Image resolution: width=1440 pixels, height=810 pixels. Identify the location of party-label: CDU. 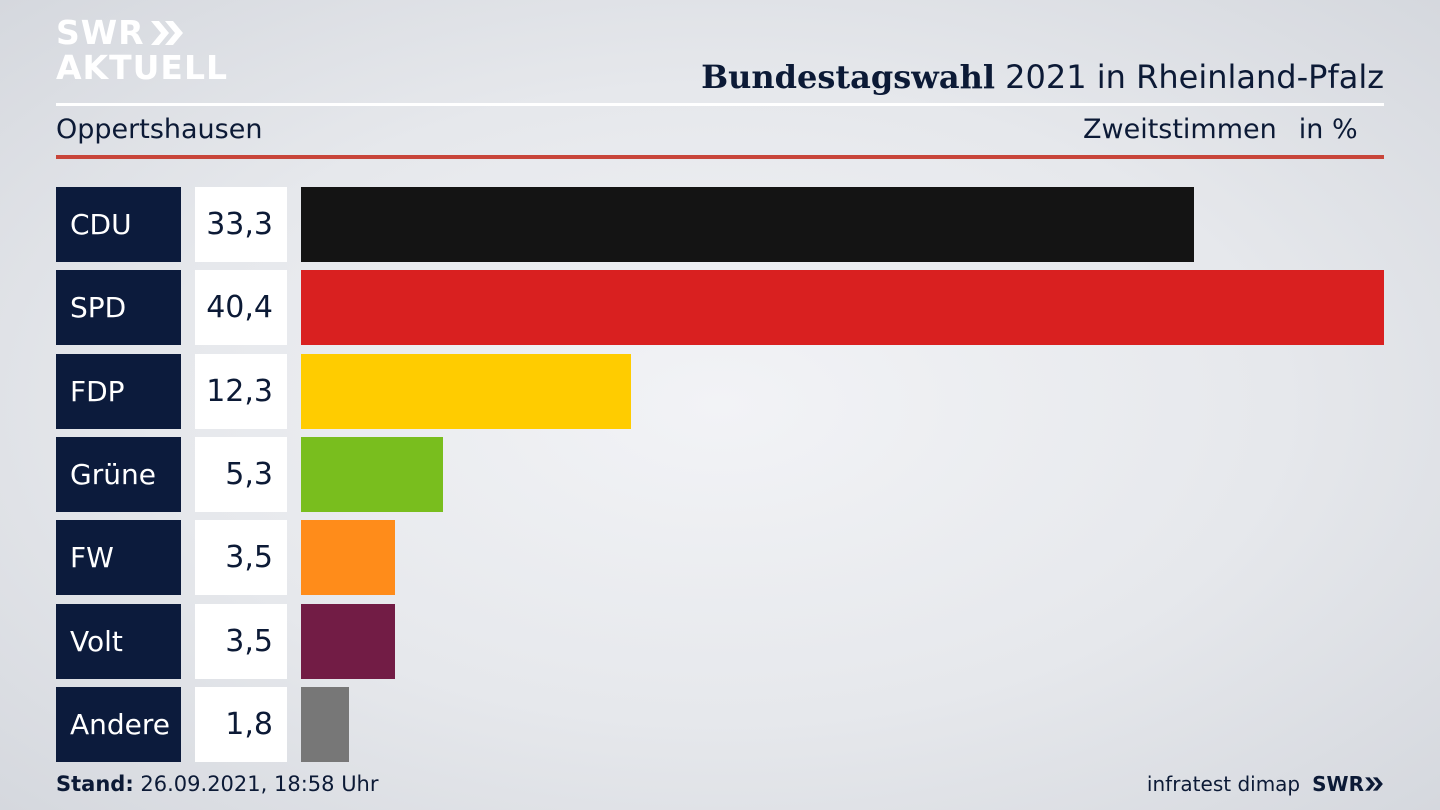
(118, 224).